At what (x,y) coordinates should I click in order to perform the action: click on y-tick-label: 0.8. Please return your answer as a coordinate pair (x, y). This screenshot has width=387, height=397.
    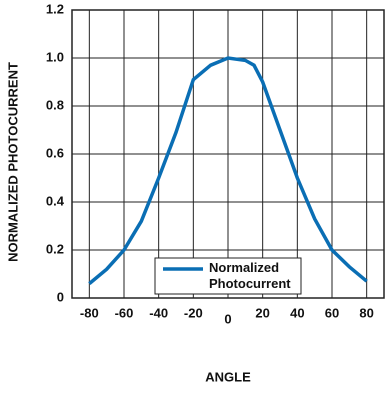
    Looking at the image, I should click on (55, 104).